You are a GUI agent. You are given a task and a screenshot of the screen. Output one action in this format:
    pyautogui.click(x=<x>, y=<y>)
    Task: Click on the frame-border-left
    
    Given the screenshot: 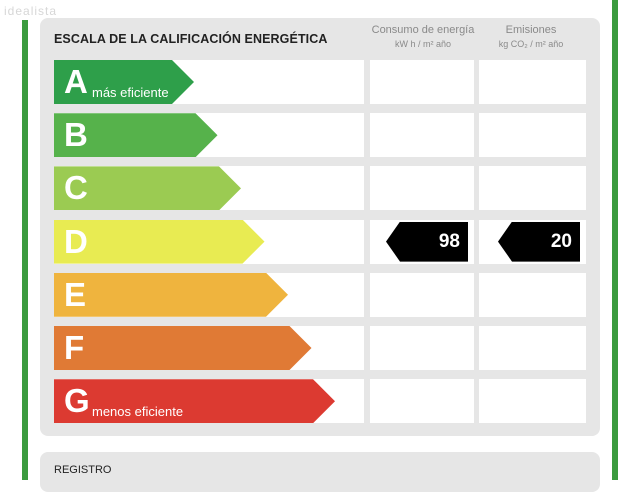 What is the action you would take?
    pyautogui.click(x=25, y=240)
    